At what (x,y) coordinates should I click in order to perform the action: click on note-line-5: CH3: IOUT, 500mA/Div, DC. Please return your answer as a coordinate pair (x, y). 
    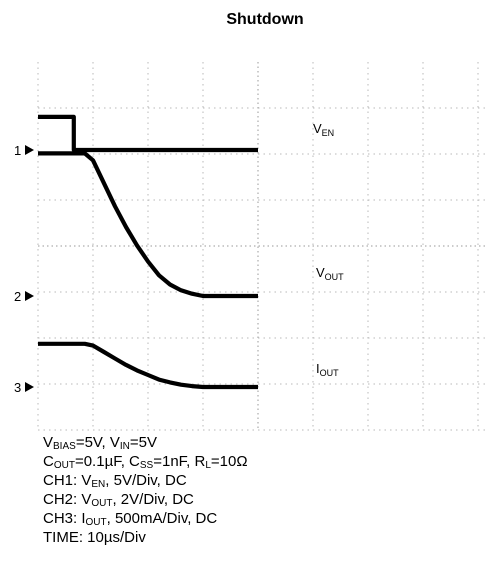
    Looking at the image, I should click on (130, 519).